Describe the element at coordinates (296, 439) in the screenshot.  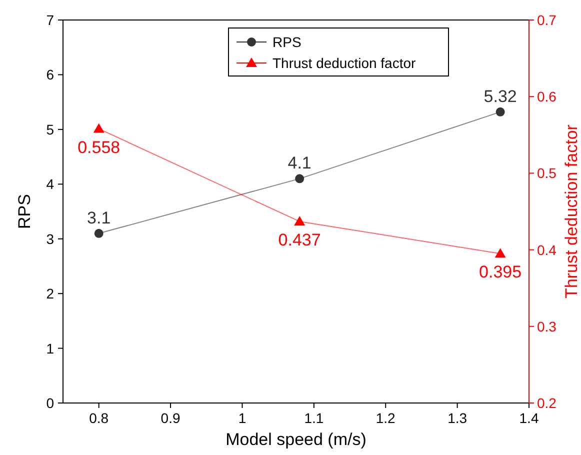
I see `x-axis-title: Model speed (m/s)` at that location.